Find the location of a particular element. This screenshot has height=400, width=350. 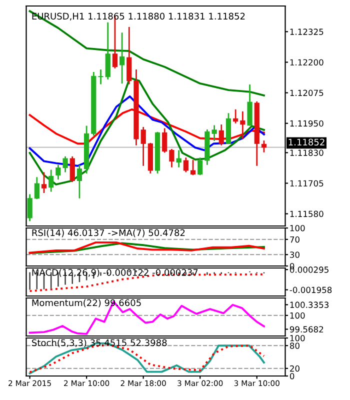

ref-line-label: 1.11852 is located at coordinates (306, 142).